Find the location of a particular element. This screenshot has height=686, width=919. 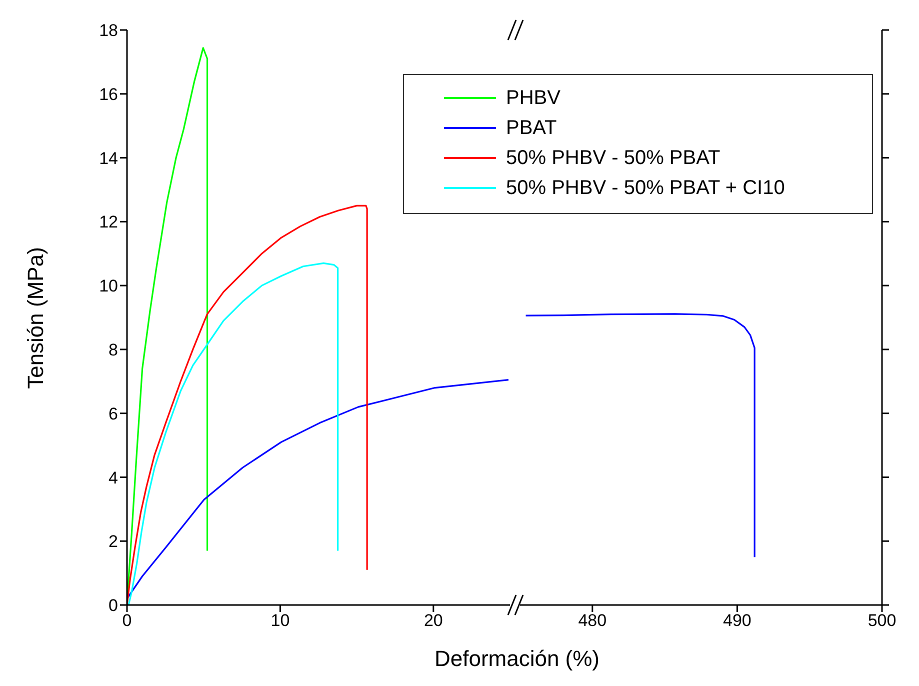

y-tick-label: 14 is located at coordinates (108, 158).